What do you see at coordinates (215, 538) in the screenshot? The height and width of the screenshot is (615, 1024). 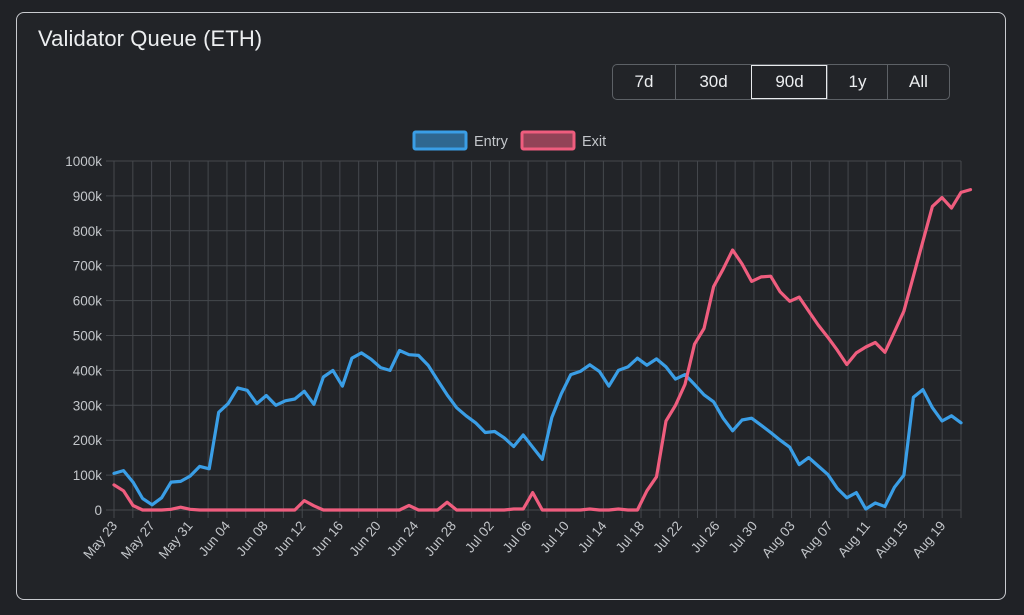 I see `x-tick-label: Jun 04` at bounding box center [215, 538].